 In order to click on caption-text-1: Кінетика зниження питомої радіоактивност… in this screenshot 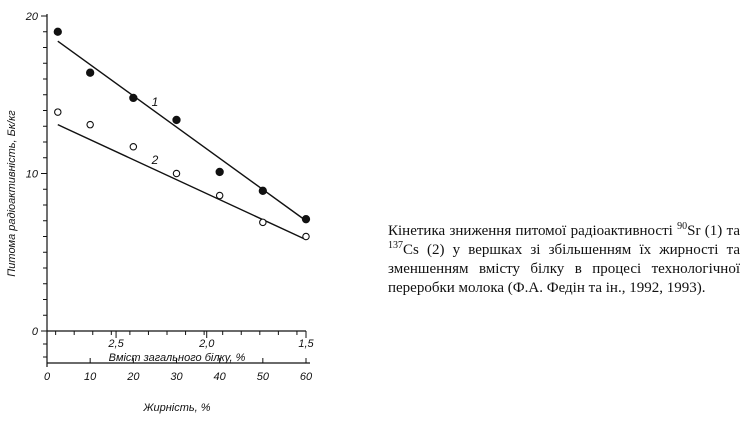, I will do `click(533, 231)`.